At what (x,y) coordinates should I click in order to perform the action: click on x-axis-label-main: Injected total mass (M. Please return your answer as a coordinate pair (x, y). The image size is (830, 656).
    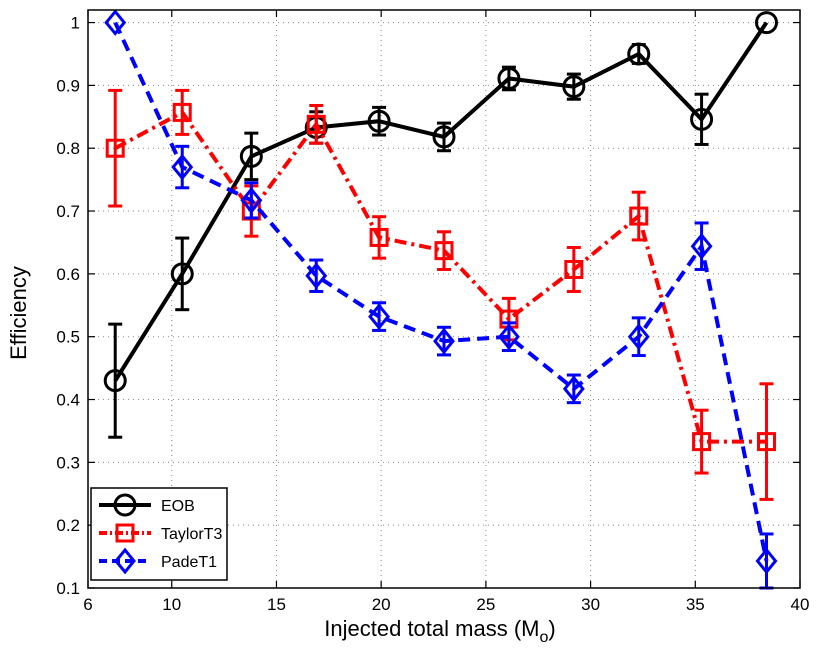
    Looking at the image, I should click on (431, 628).